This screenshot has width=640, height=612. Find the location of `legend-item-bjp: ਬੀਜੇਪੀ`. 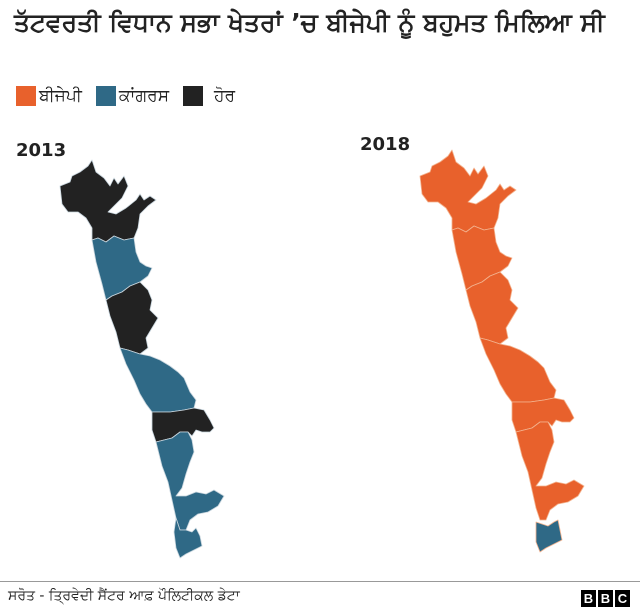

legend-item-bjp: ਬੀਜੇਪੀ is located at coordinates (49, 96).